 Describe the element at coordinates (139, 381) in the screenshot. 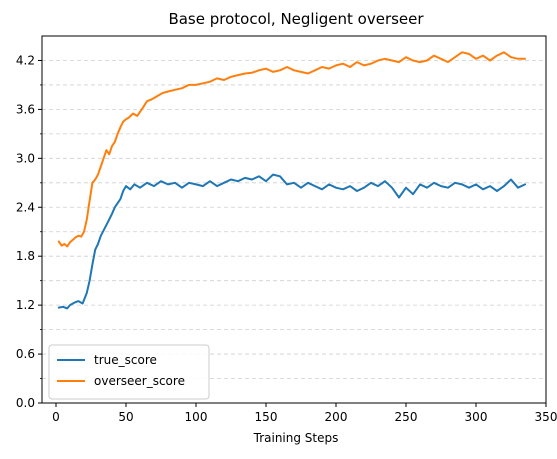

I see `legend-label-overseer_score: overseer_score` at that location.